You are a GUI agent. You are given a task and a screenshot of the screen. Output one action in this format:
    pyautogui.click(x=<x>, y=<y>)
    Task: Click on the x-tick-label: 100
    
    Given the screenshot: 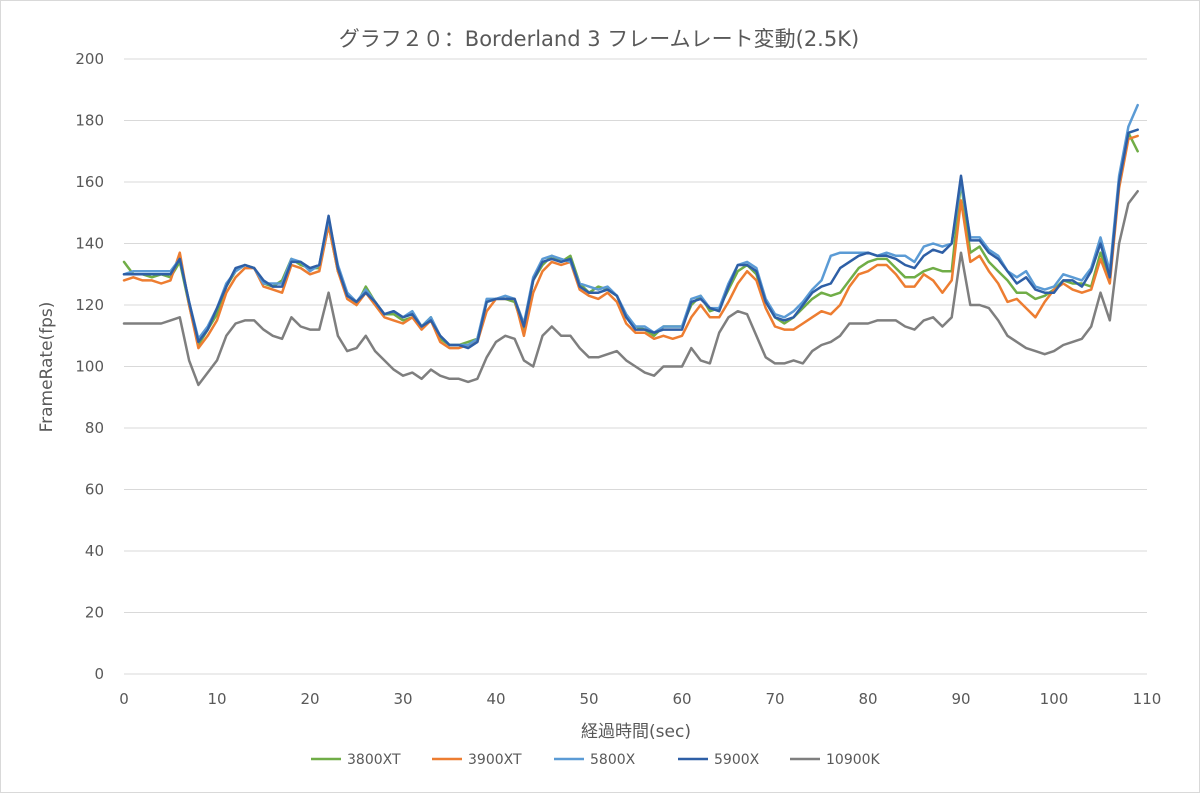 What is the action you would take?
    pyautogui.click(x=1054, y=699)
    